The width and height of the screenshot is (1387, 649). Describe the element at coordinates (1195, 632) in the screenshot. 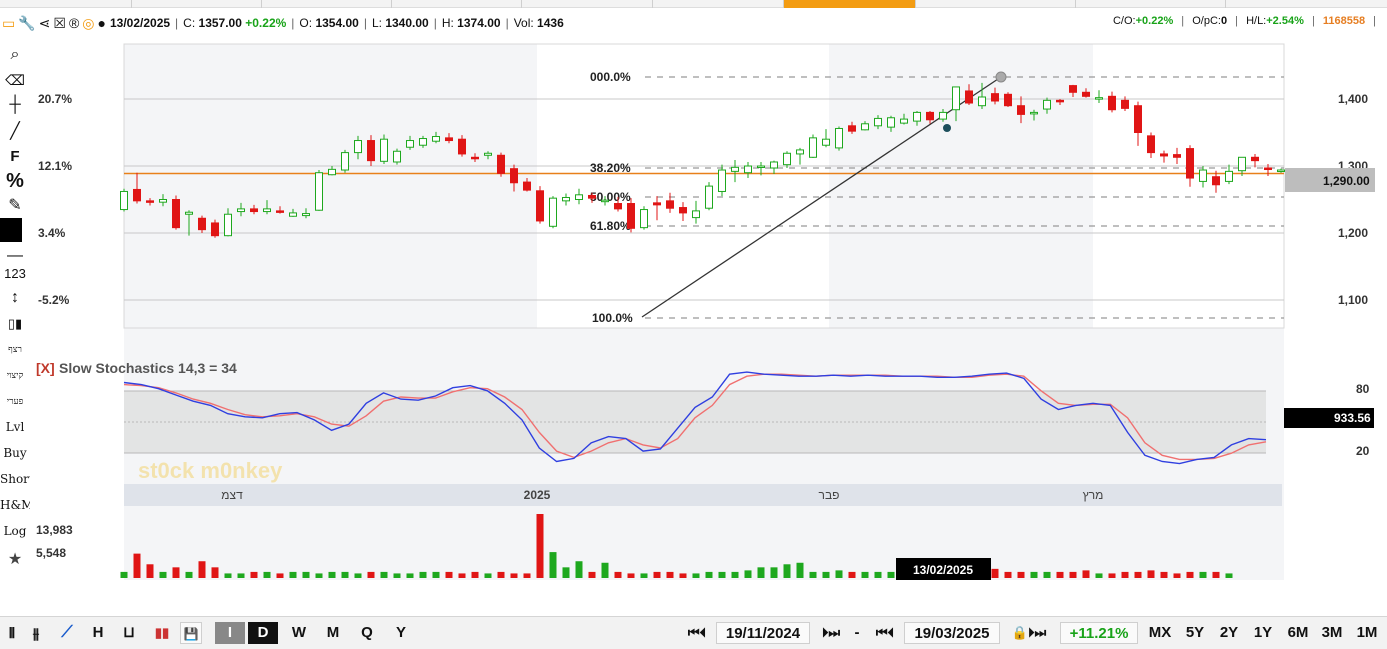

I see `range-5y-button: 5Y` at that location.